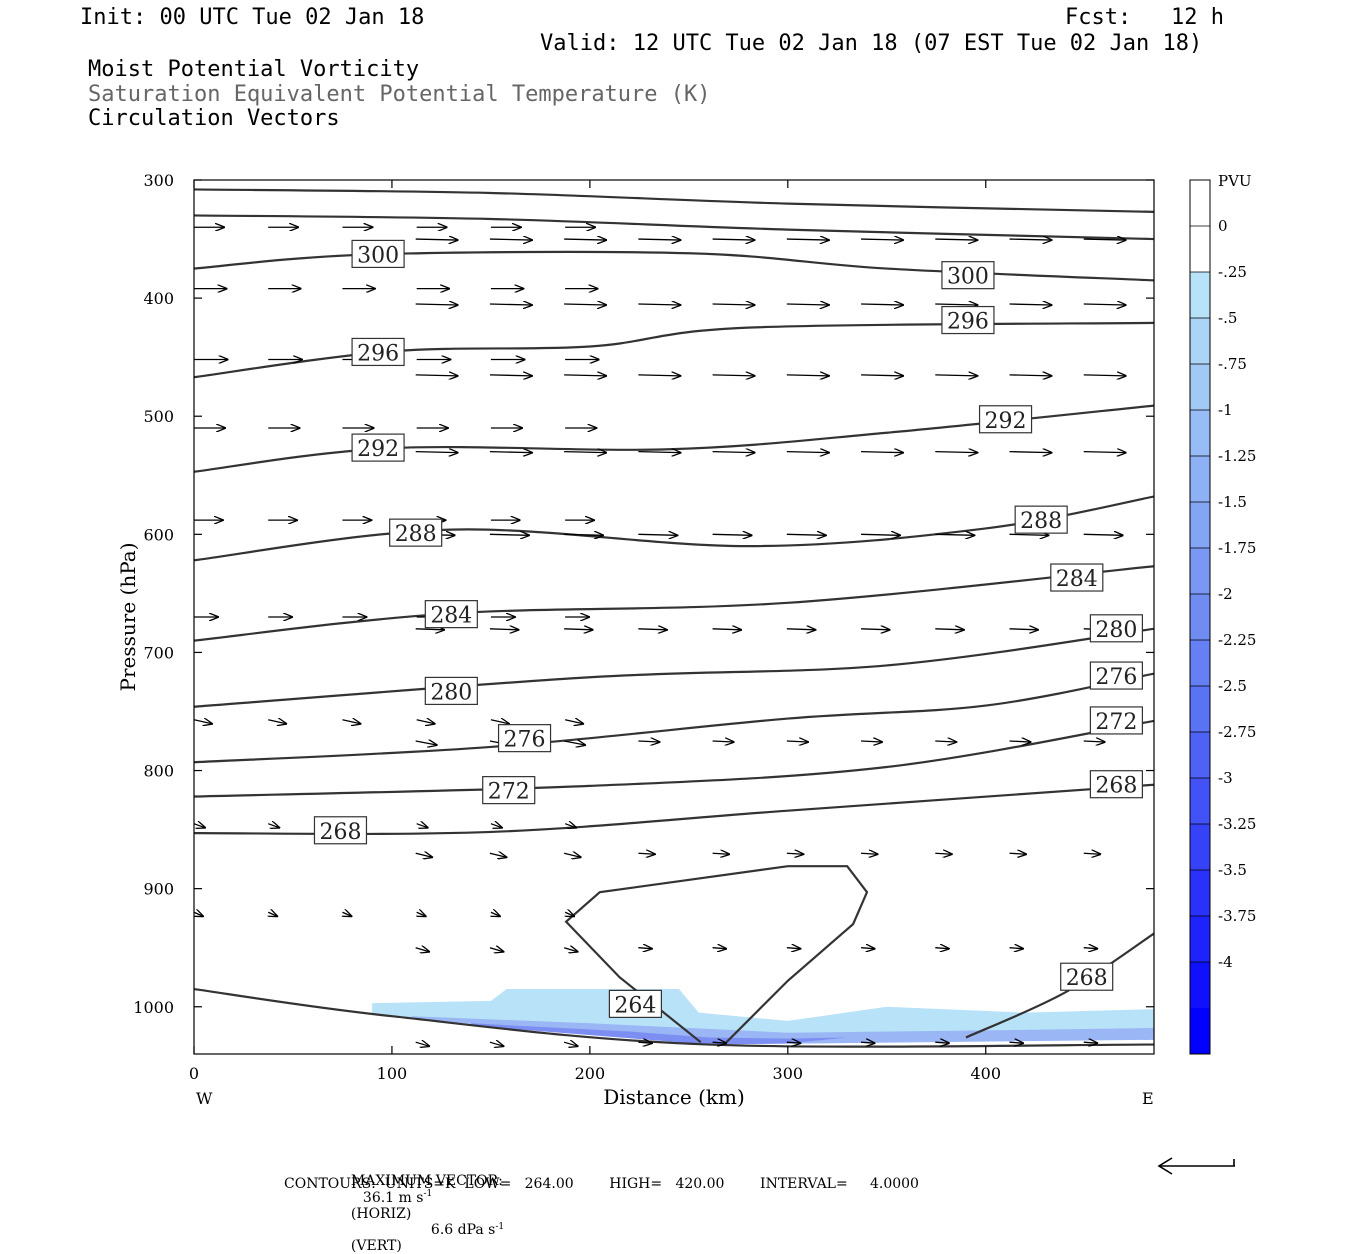 This screenshot has width=1350, height=1254. Describe the element at coordinates (716, 954) in the screenshot. I see `theta-contour-loop` at that location.